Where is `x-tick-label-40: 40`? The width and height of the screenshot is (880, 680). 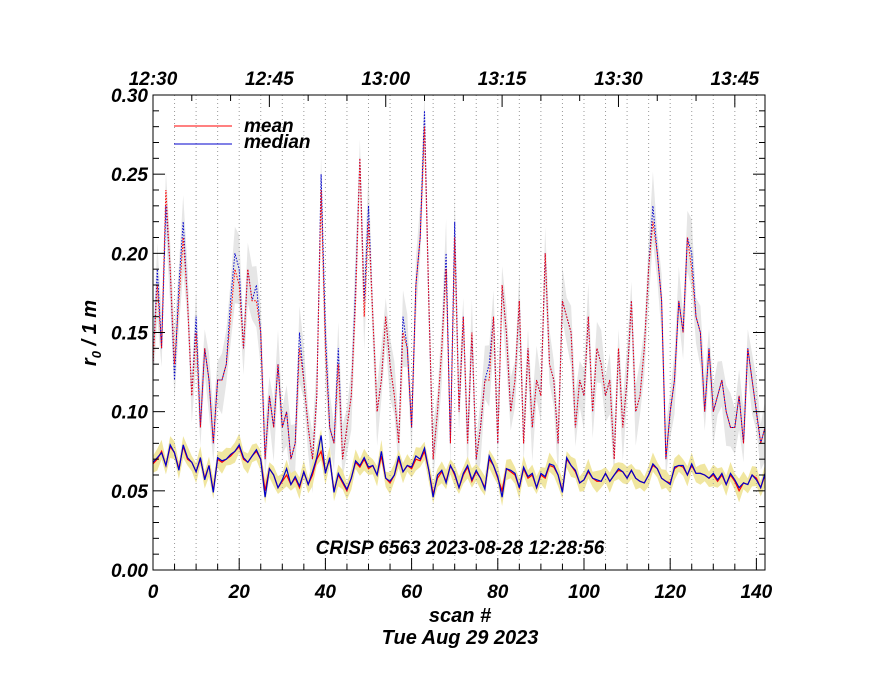 x-tick-label-40: 40 is located at coordinates (325, 592).